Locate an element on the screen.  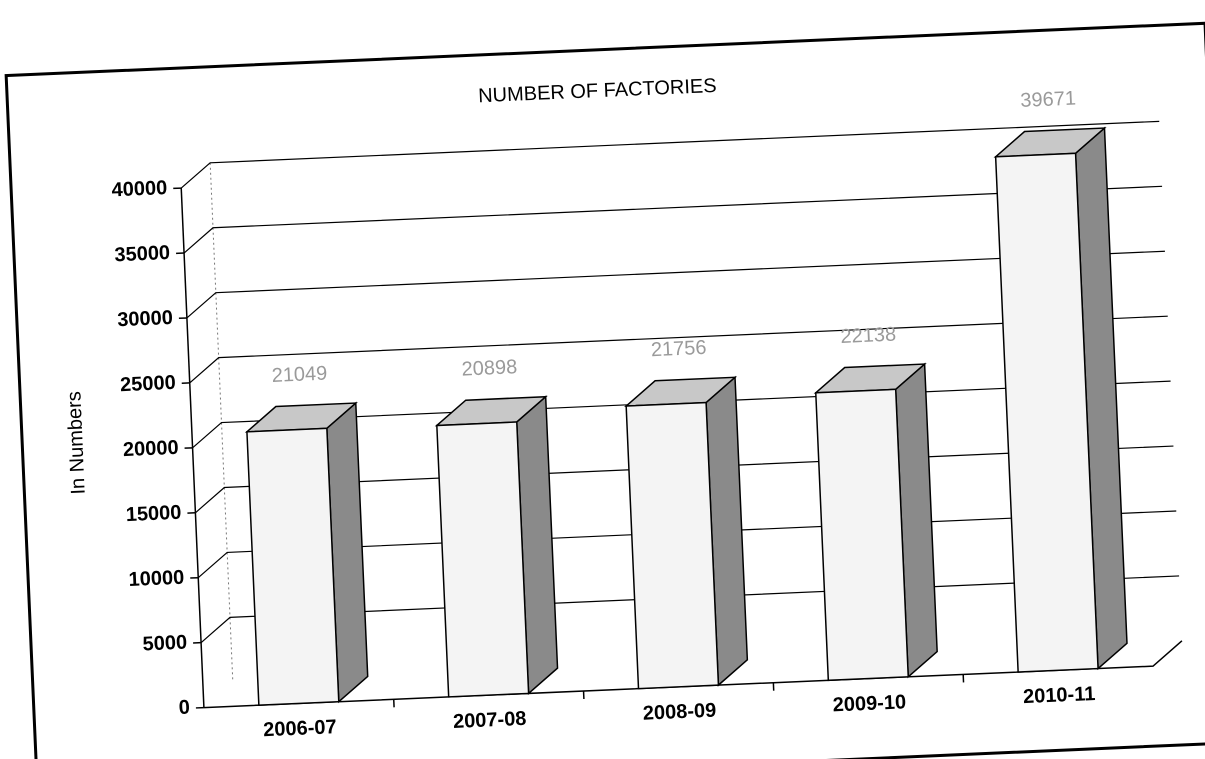
x-tick-label: 2006-07 is located at coordinates (300, 728).